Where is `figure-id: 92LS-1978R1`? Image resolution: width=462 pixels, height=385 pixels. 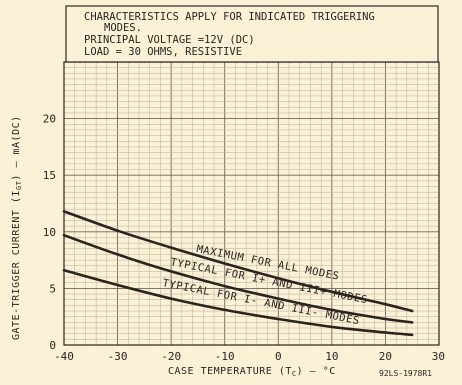
figure-id: 92LS-1978R1 is located at coordinates (405, 373).